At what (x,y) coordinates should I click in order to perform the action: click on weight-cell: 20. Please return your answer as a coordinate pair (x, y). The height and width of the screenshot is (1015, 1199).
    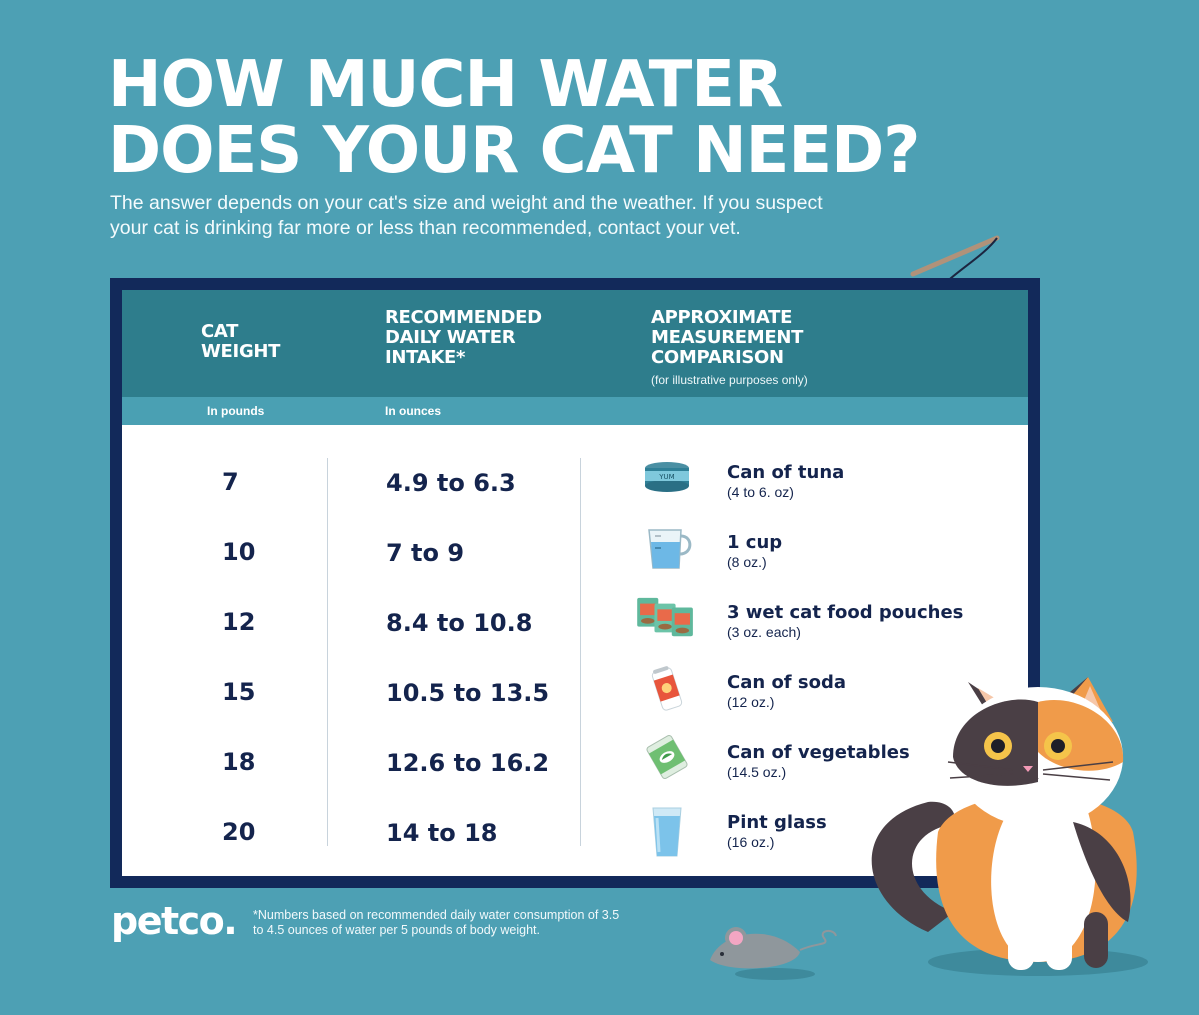
    Looking at the image, I should click on (239, 832).